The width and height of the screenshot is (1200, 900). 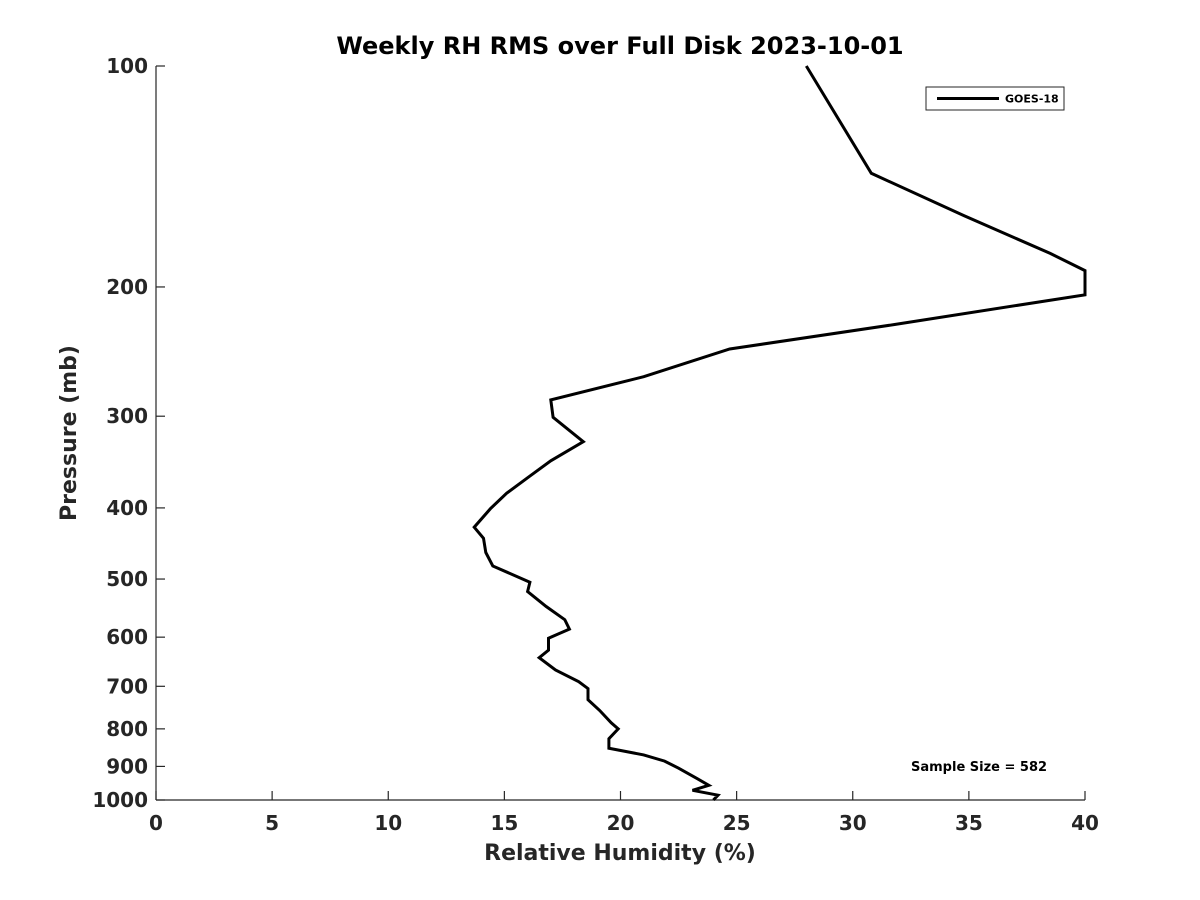 What do you see at coordinates (737, 823) in the screenshot?
I see `x-tick-label: 25` at bounding box center [737, 823].